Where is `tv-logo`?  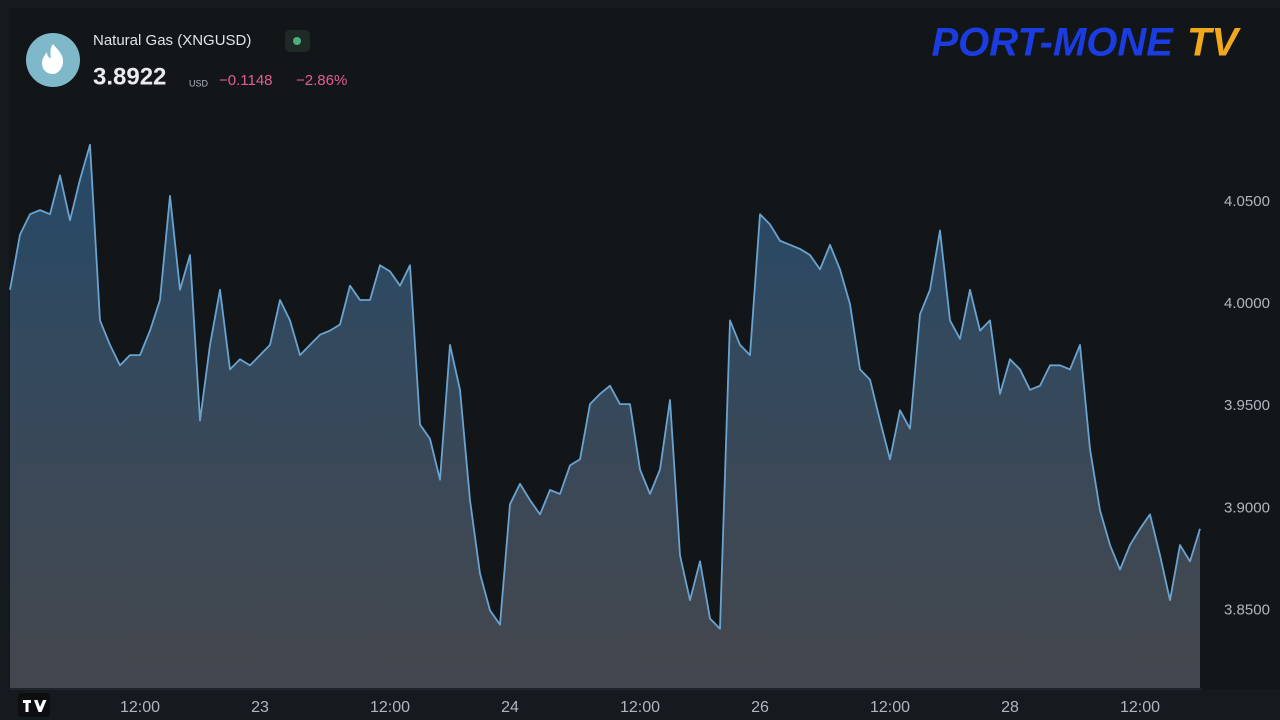 tv-logo is located at coordinates (35, 706).